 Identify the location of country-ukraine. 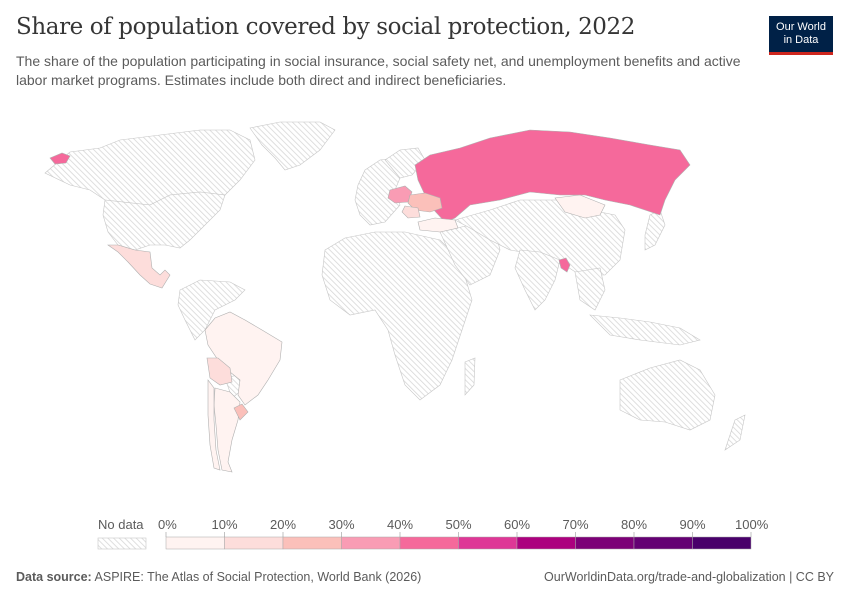
(425, 202).